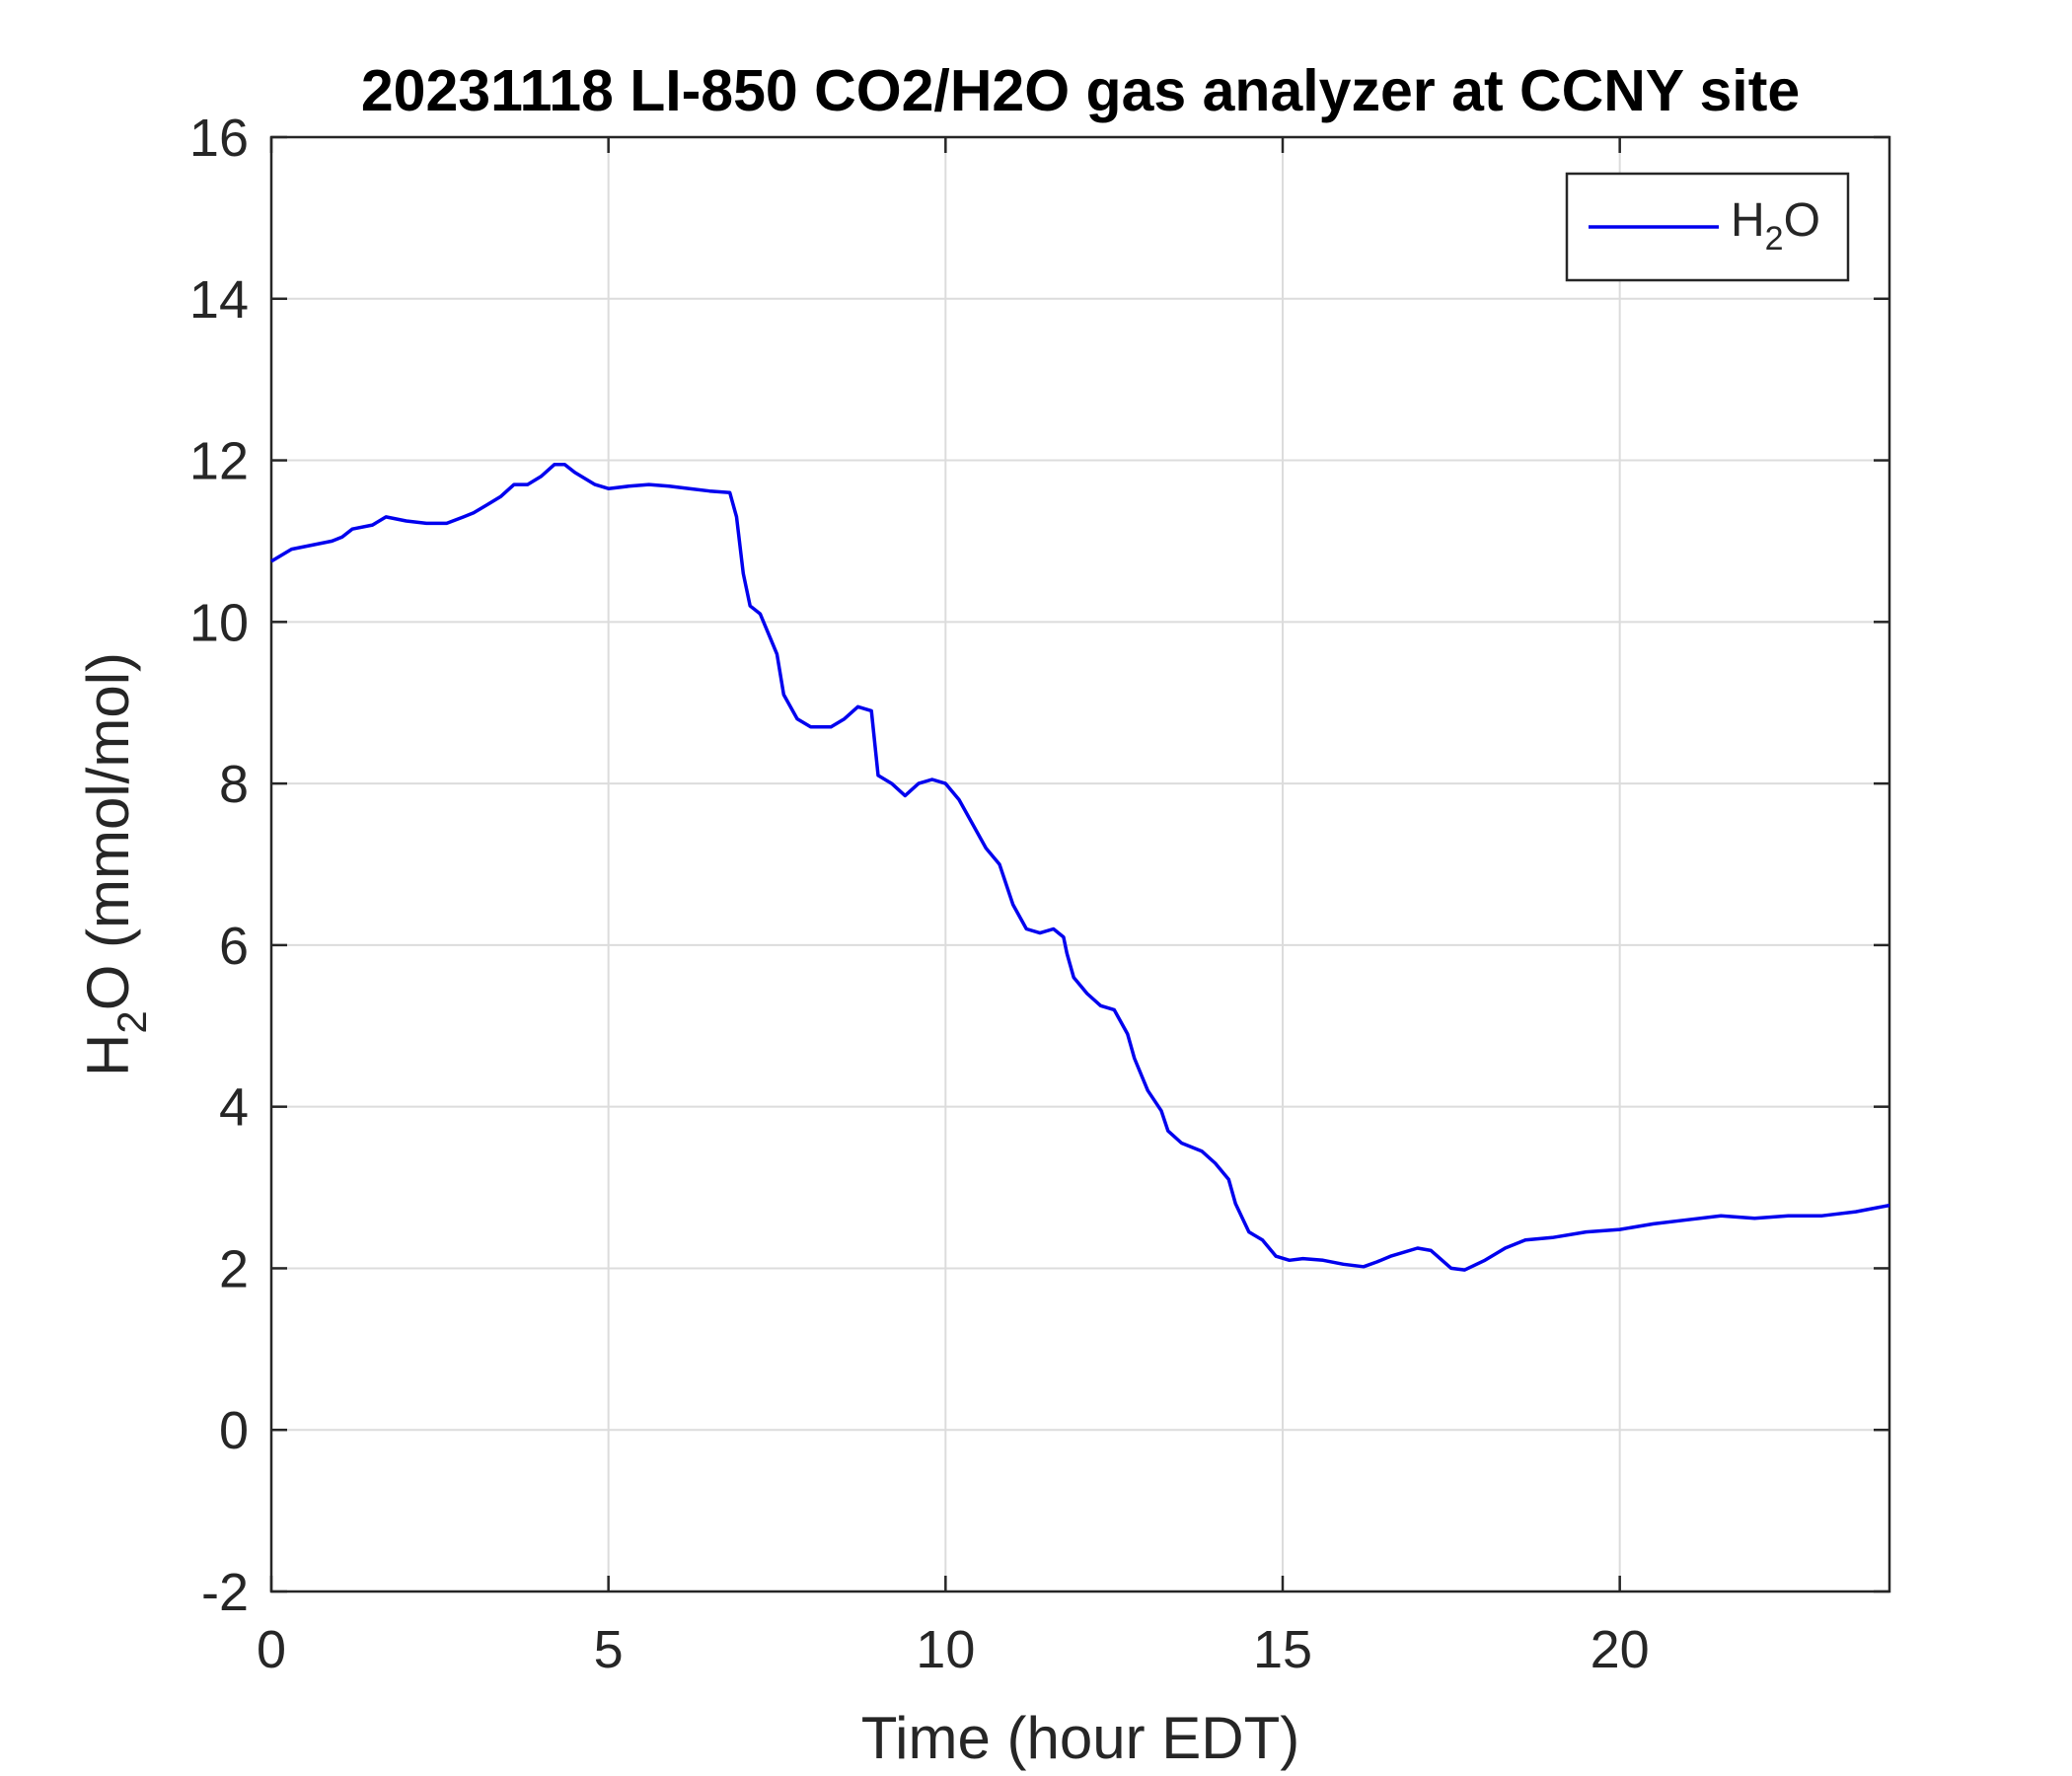 Image resolution: width=2072 pixels, height=1776 pixels. I want to click on y-tick-label: -2, so click(225, 1593).